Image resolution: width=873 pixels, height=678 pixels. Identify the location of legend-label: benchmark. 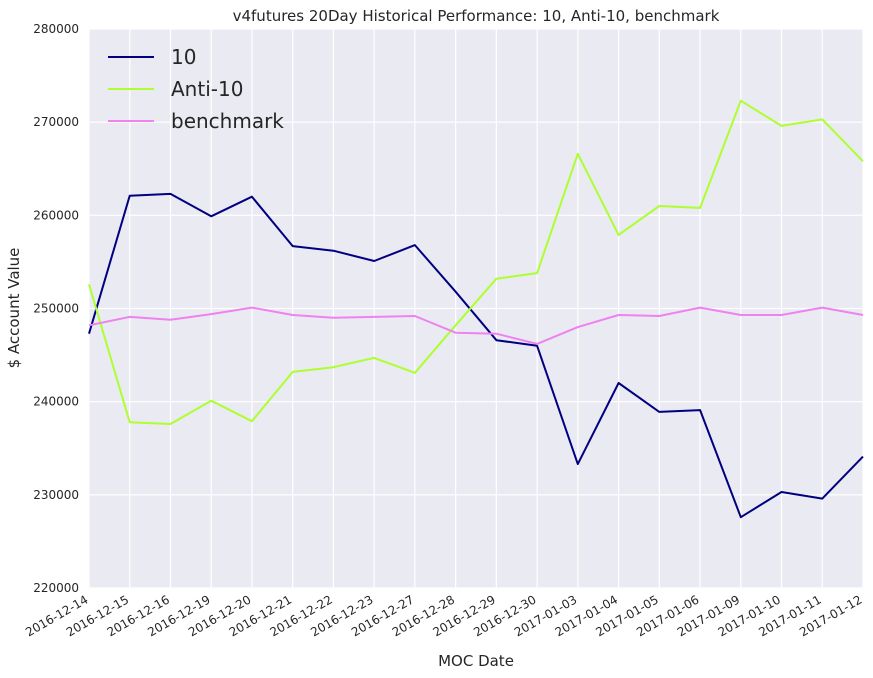
(227, 121).